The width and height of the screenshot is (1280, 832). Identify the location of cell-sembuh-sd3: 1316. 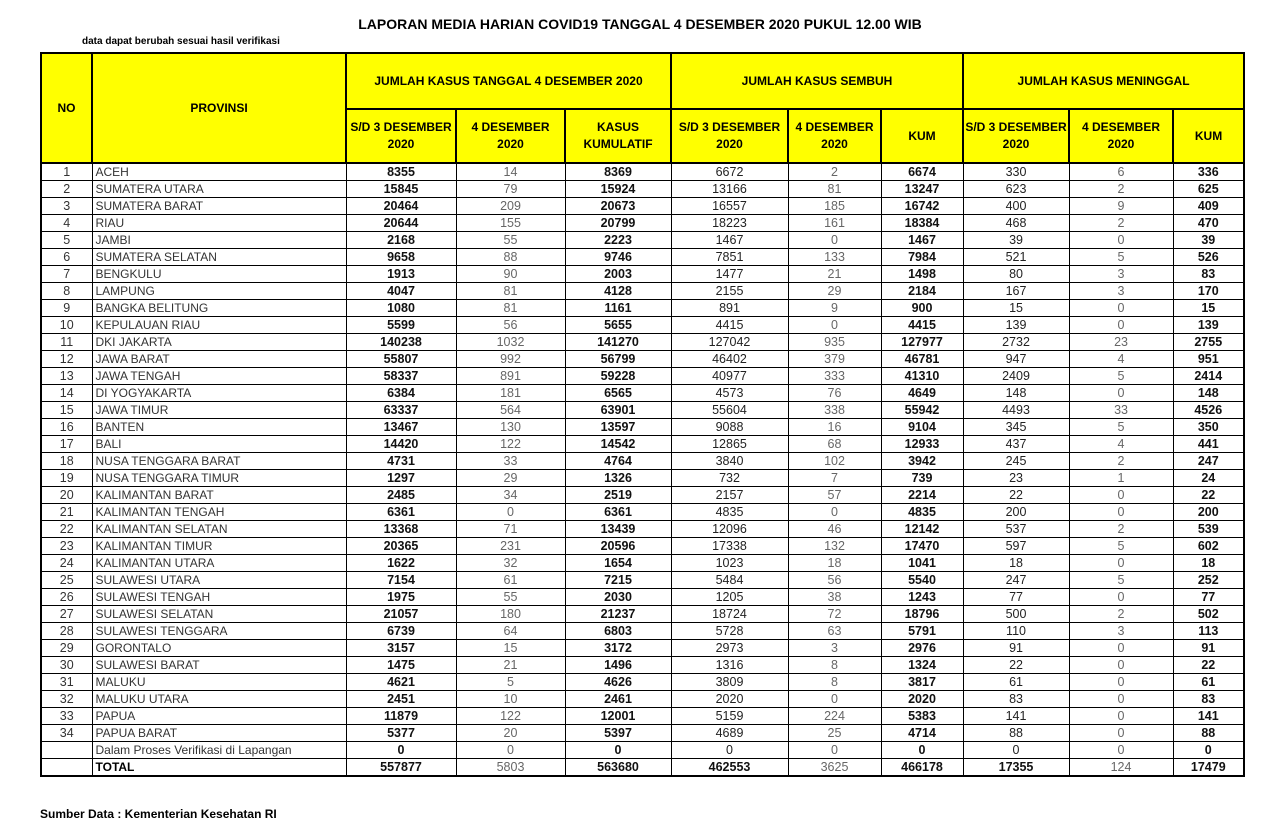
(729, 665).